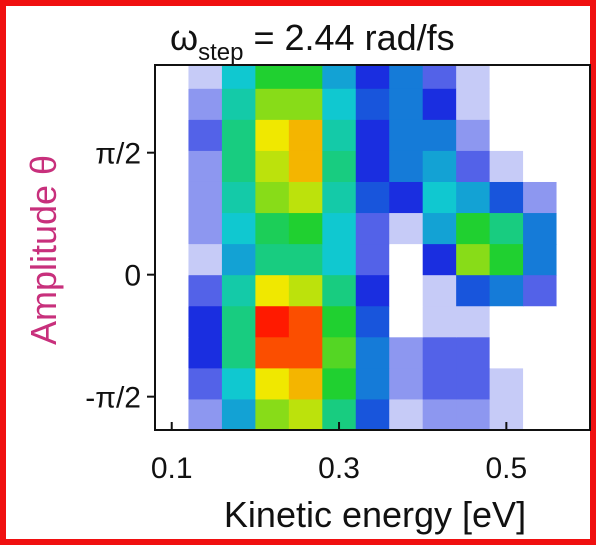 This screenshot has width=596, height=545. I want to click on x-tick-label: 0.5, so click(506, 468).